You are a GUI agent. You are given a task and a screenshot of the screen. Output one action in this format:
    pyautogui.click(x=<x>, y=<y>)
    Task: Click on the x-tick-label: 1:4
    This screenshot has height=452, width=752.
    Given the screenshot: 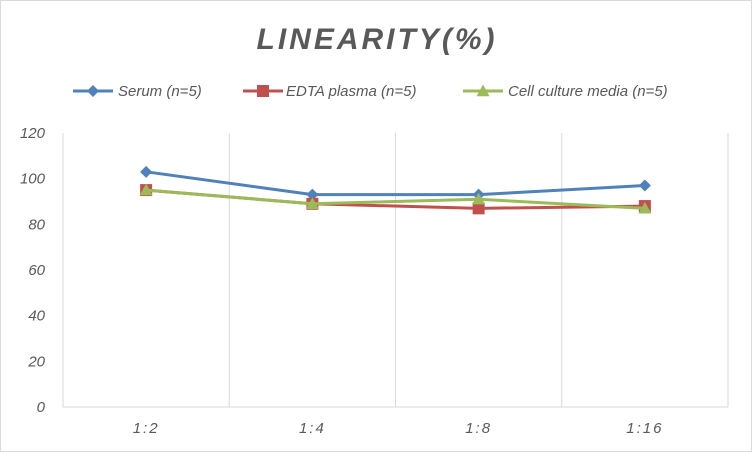 What is the action you would take?
    pyautogui.click(x=312, y=428)
    